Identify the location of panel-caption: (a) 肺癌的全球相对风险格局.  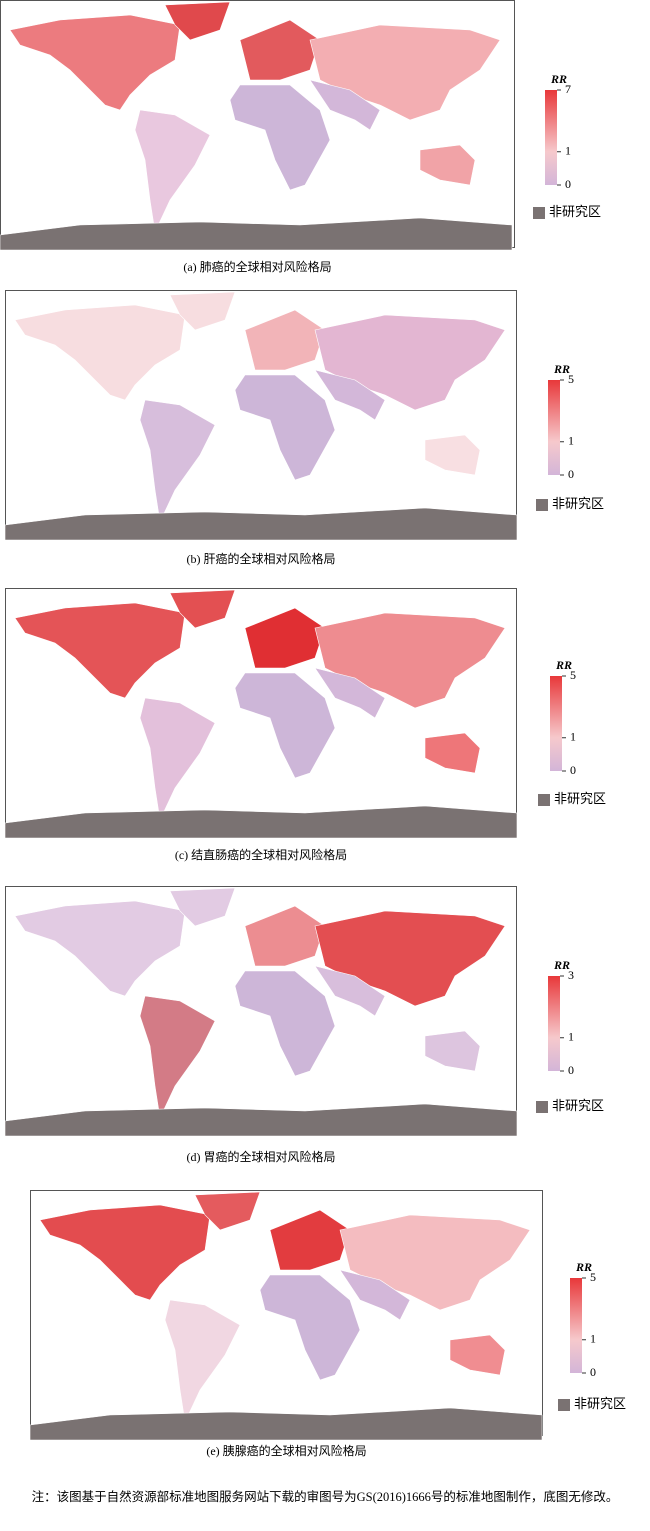
(257, 266).